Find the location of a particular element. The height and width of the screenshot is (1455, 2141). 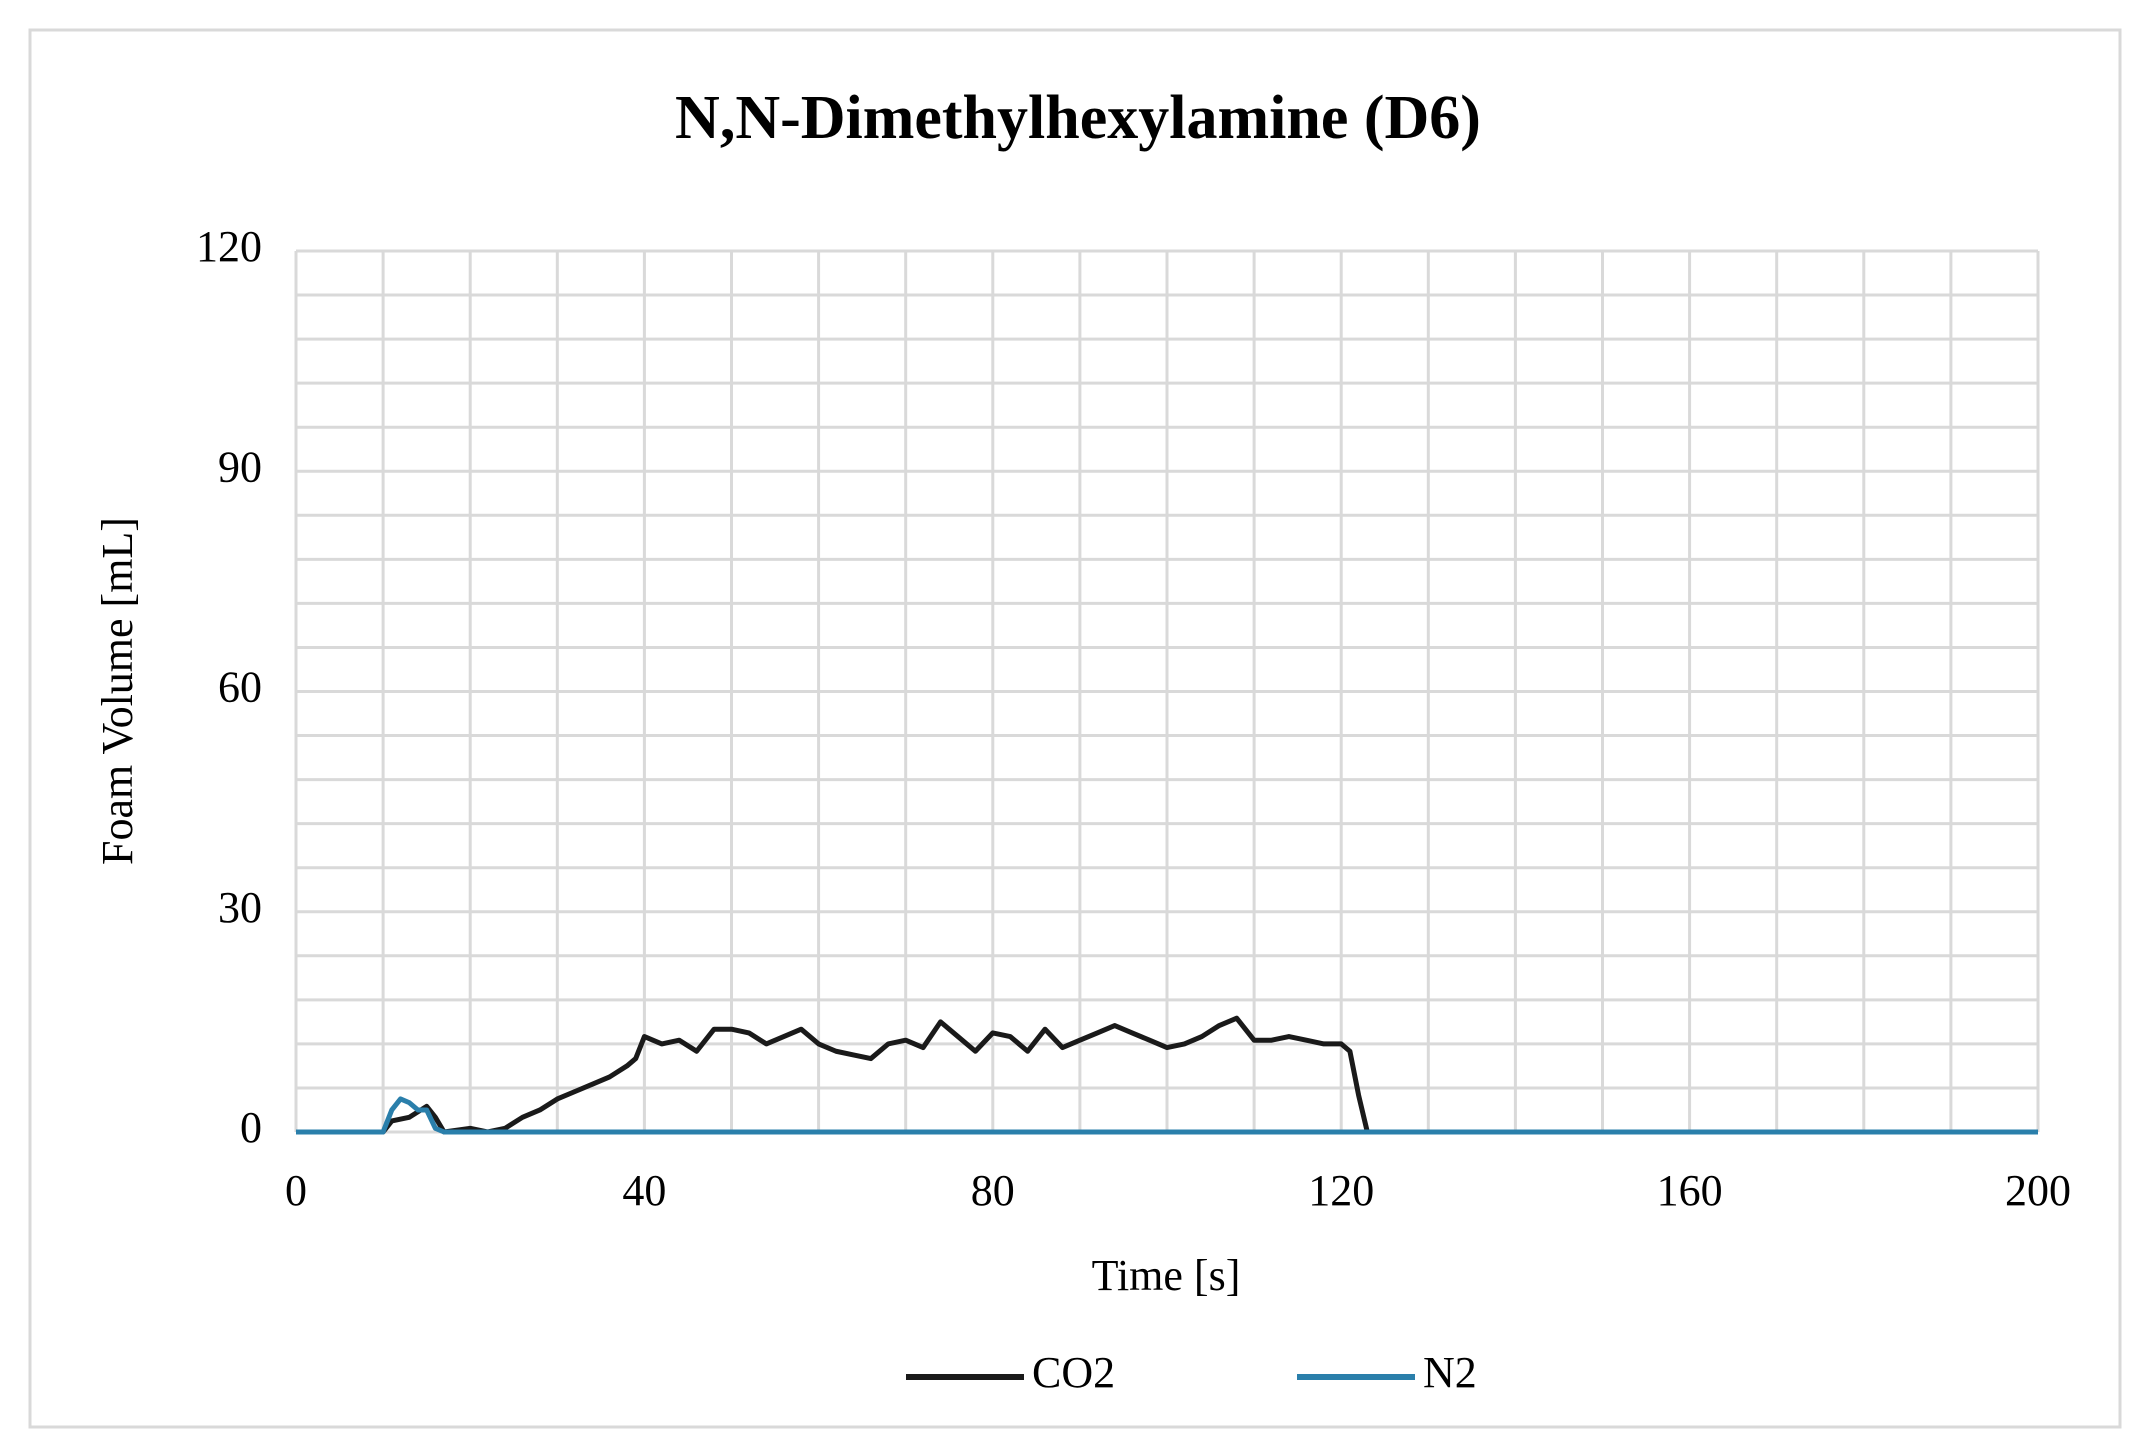

x-tick-label: 80 is located at coordinates (993, 1190).